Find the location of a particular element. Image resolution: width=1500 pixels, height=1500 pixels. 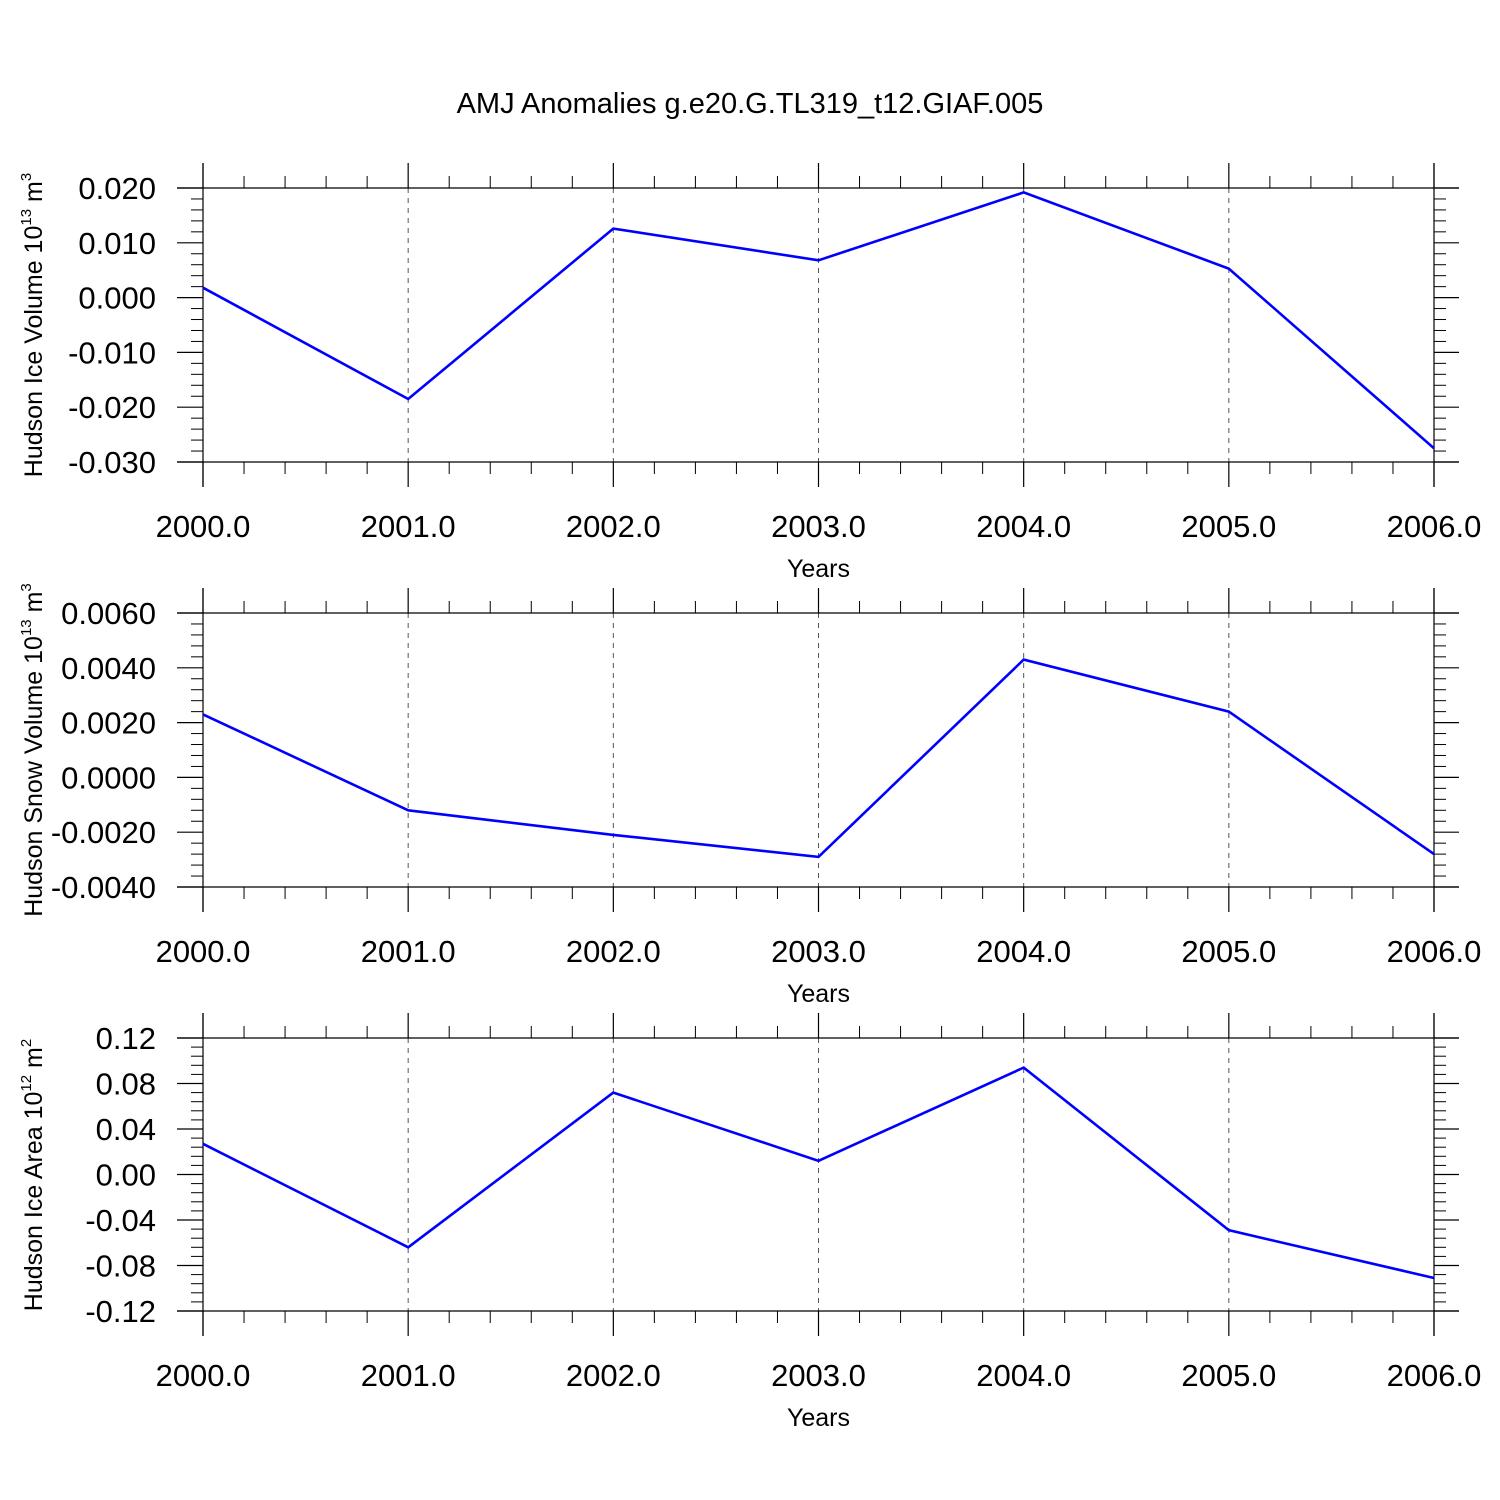

y-tick-label: 0.04 is located at coordinates (126, 1129).